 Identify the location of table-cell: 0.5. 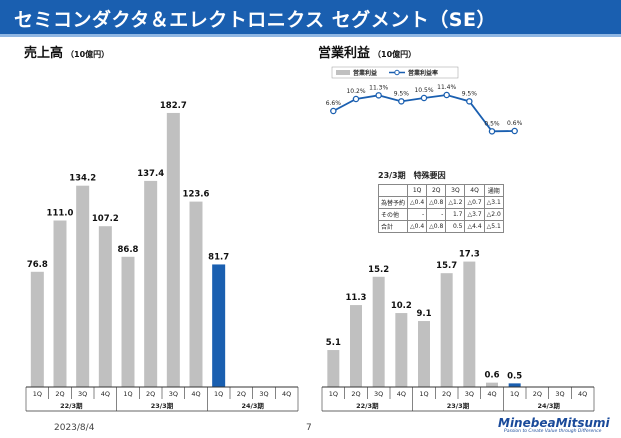
(455, 226).